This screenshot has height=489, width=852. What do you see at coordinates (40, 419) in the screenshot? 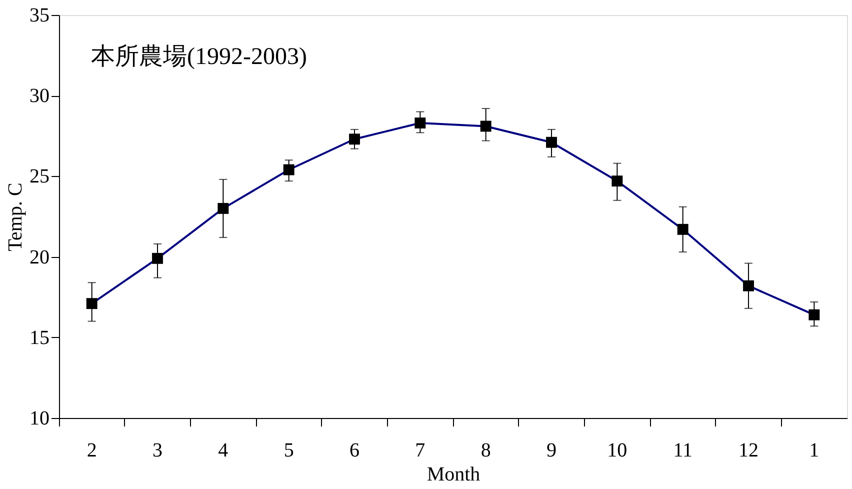
I see `y-tick-label: 10` at bounding box center [40, 419].